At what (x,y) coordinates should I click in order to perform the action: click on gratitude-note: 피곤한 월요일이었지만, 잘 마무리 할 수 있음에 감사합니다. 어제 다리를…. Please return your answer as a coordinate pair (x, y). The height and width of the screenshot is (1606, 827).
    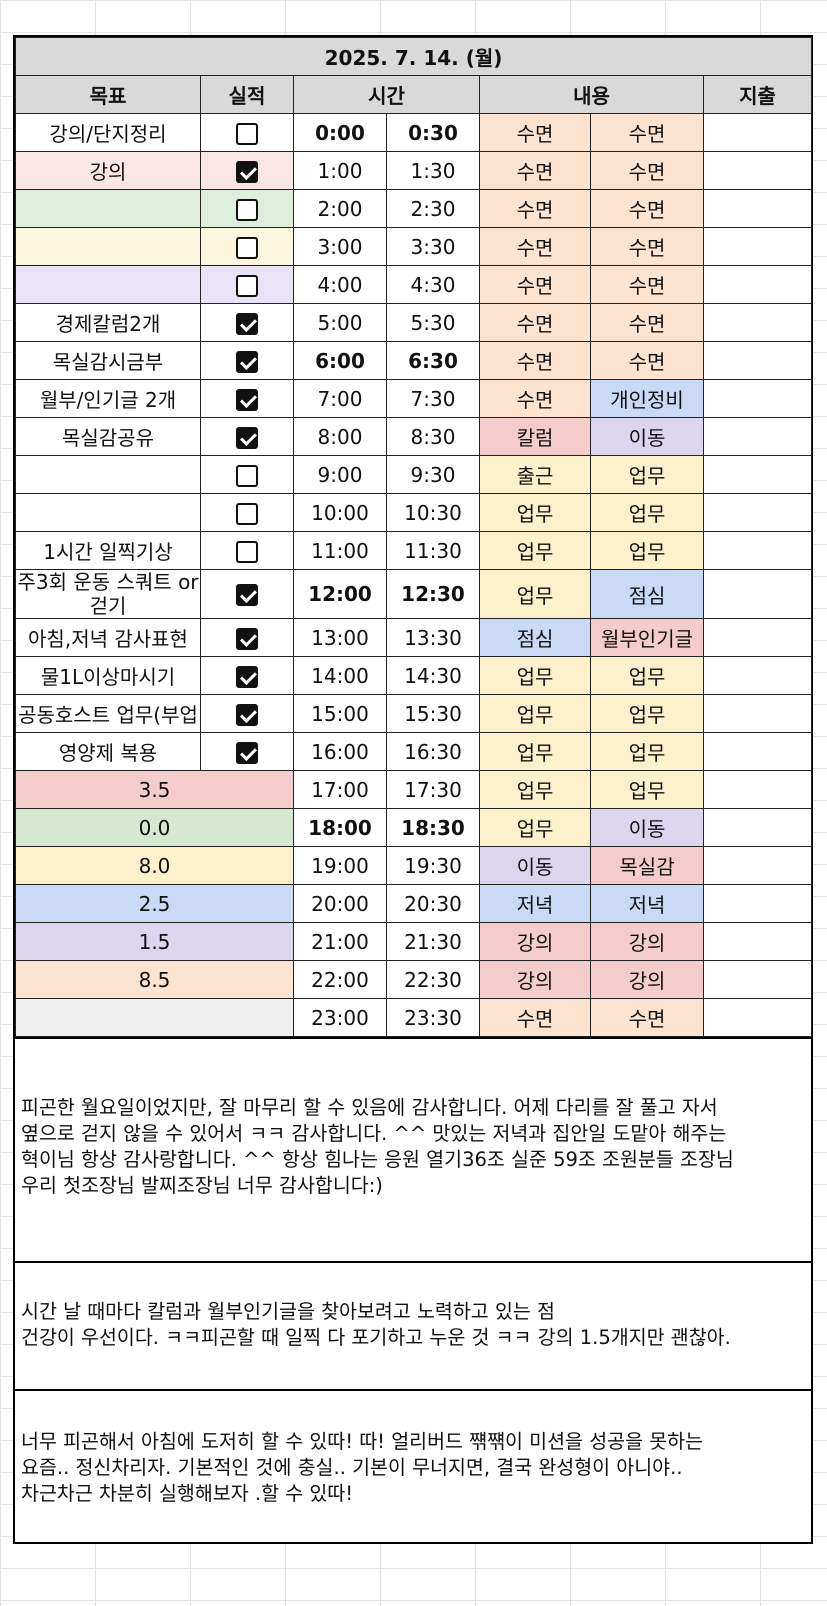
    Looking at the image, I should click on (413, 1149).